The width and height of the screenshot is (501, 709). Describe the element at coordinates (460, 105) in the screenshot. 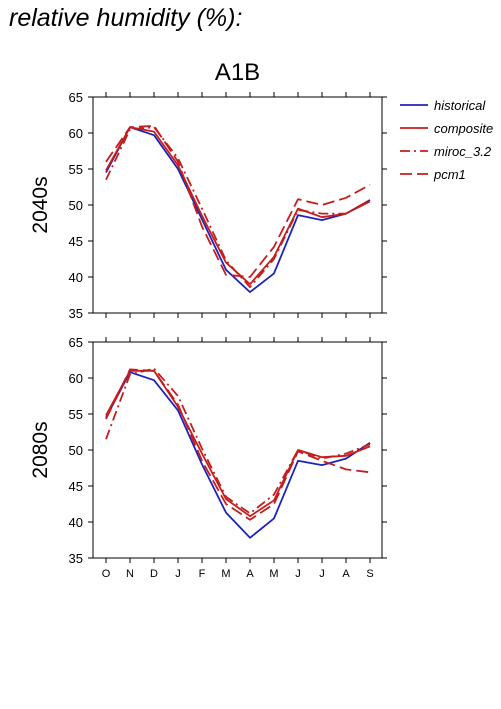

I see `legend-label-historical: historical` at that location.